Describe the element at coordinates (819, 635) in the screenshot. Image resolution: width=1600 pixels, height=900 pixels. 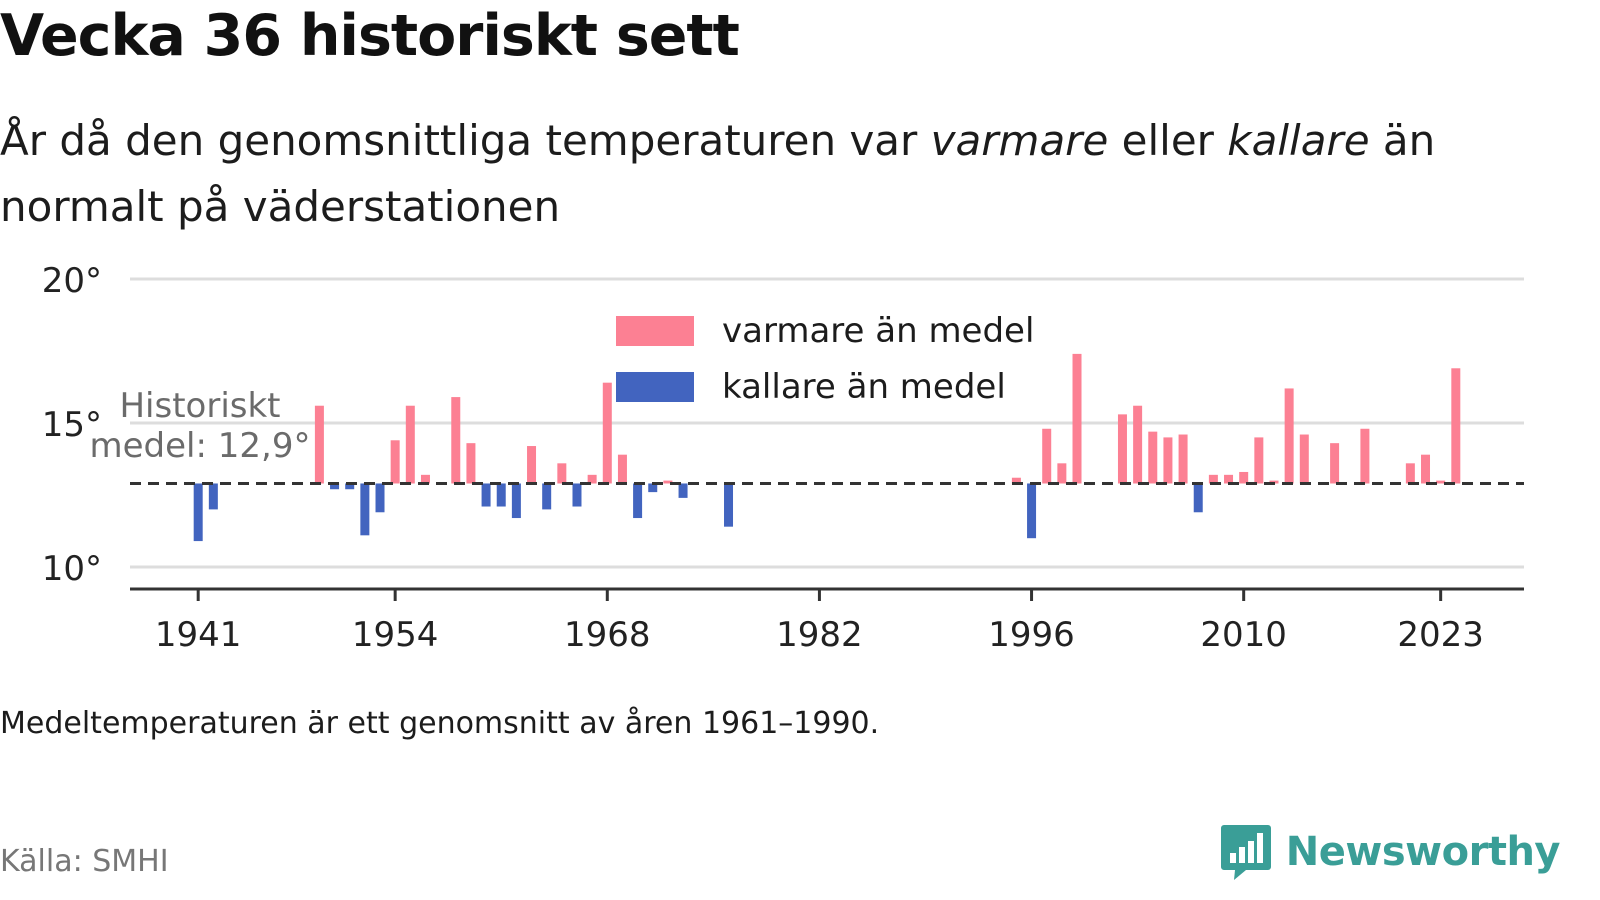
I see `x-tick-label: 1982` at that location.